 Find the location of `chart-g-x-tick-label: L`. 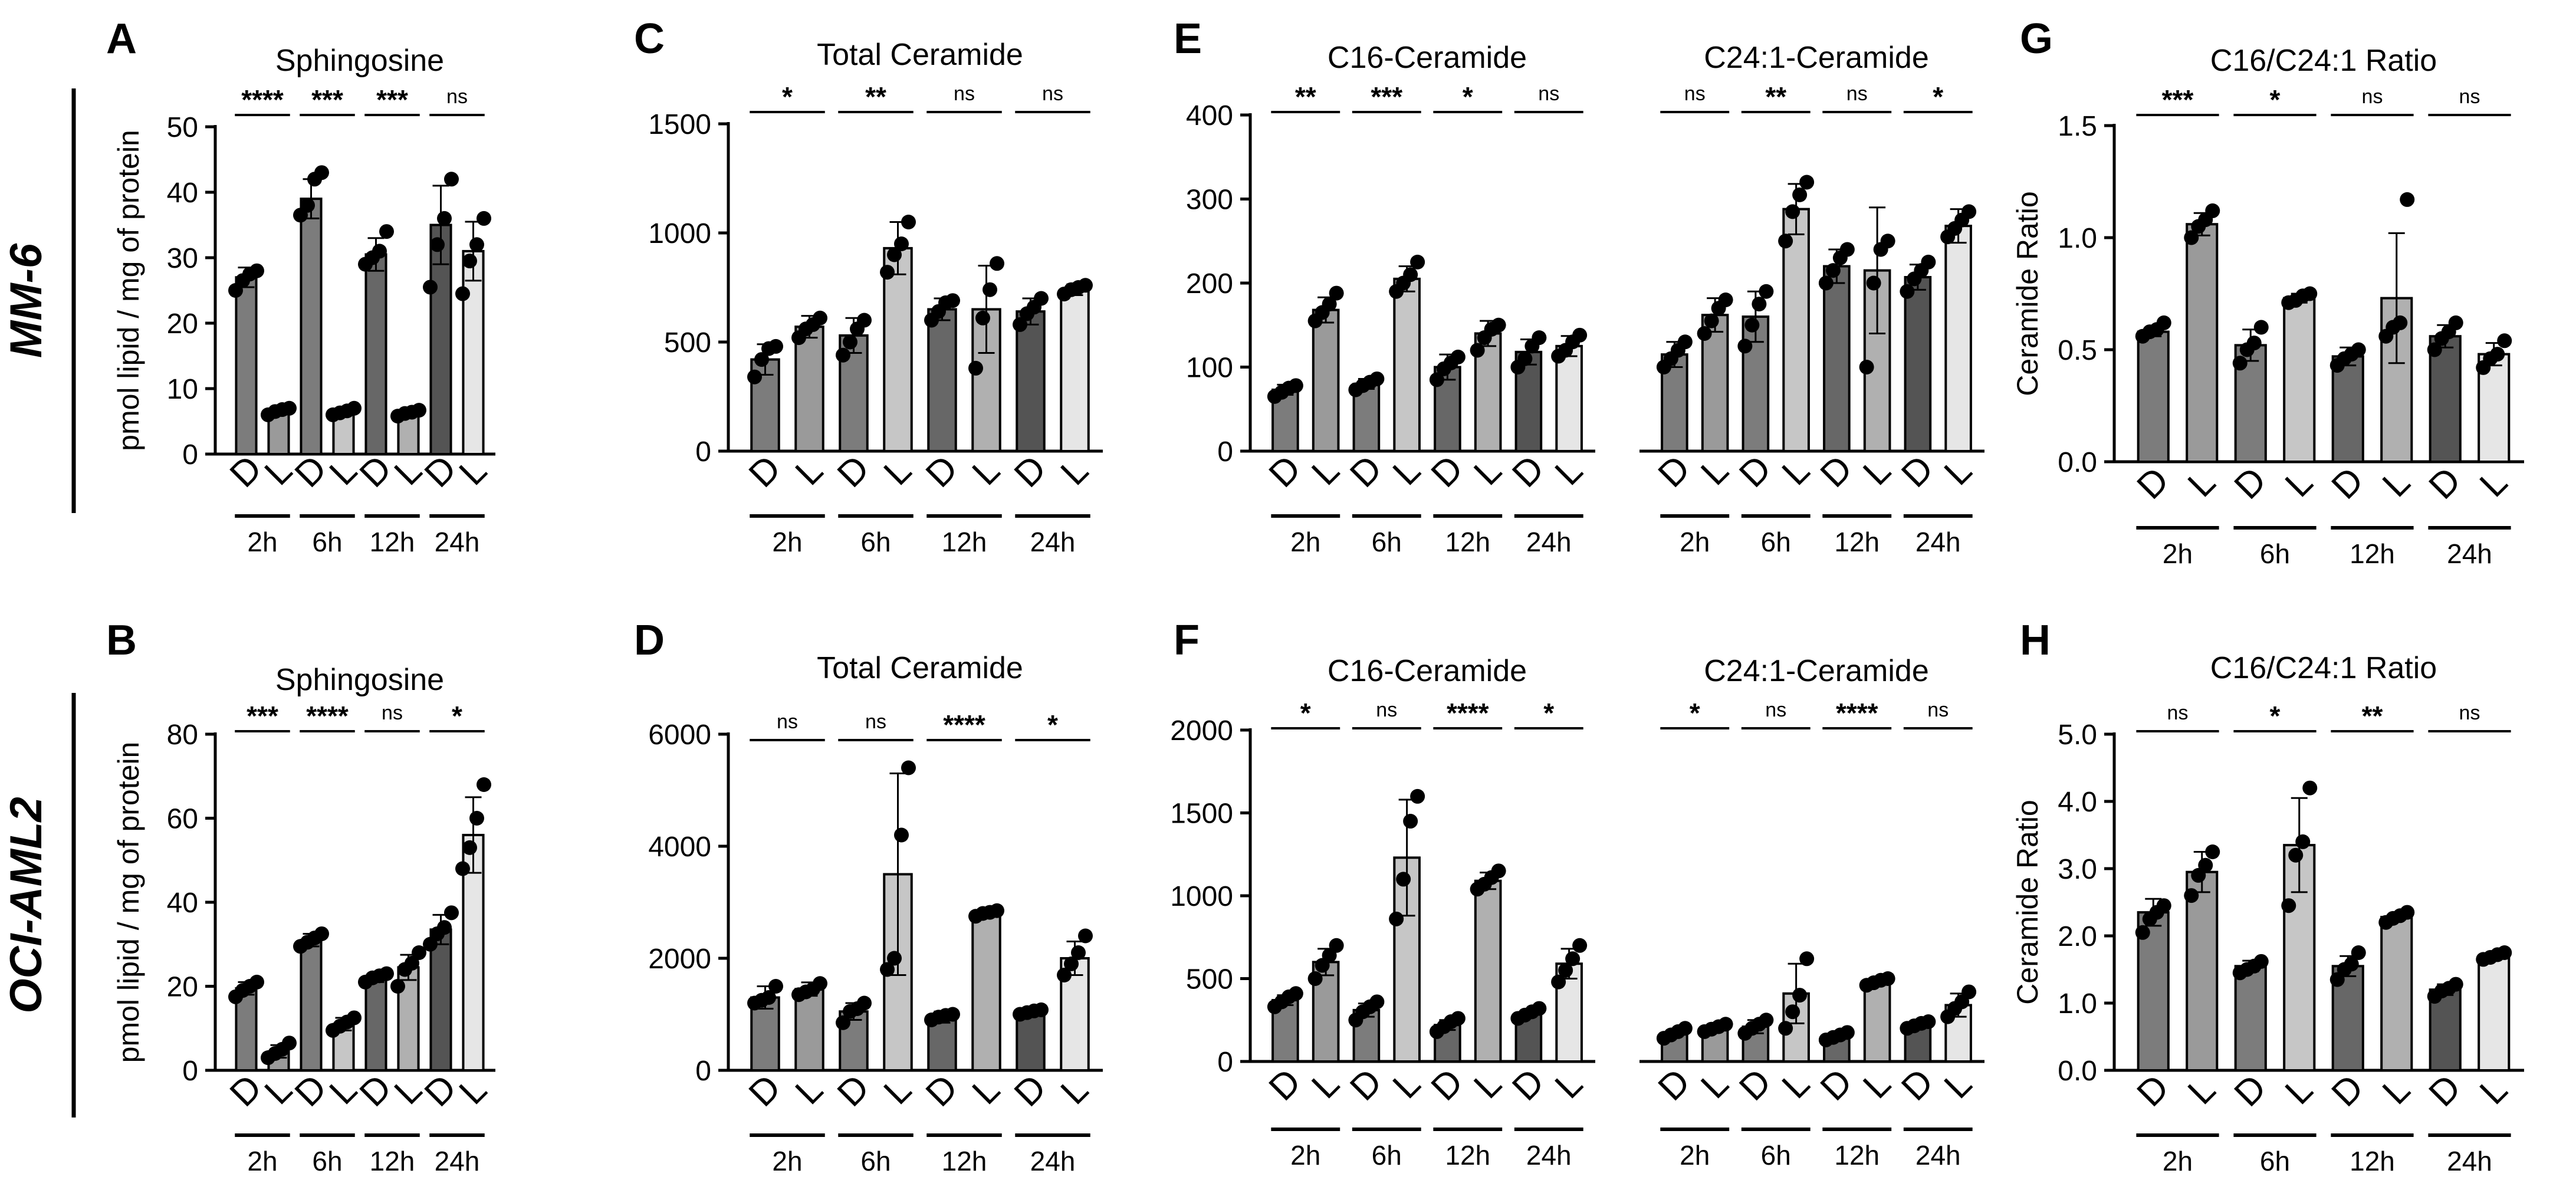

chart-g-x-tick-label: L is located at coordinates (2201, 484).